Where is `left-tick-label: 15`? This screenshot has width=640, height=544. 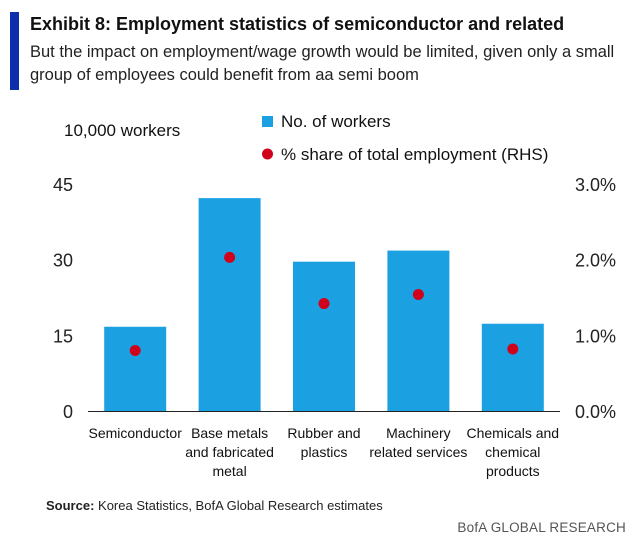 left-tick-label: 15 is located at coordinates (63, 336).